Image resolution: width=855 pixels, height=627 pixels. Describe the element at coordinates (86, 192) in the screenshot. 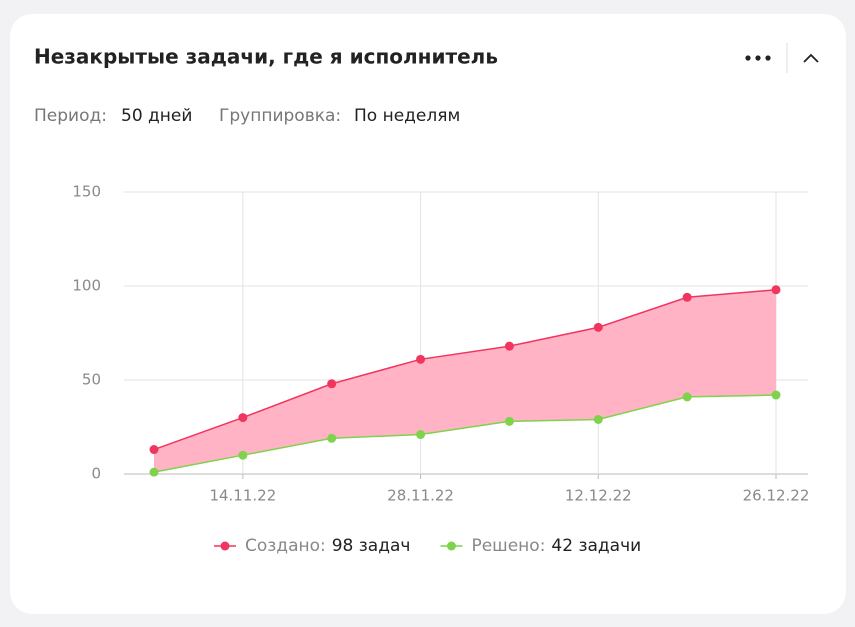

I see `y-tick-label: 150` at that location.